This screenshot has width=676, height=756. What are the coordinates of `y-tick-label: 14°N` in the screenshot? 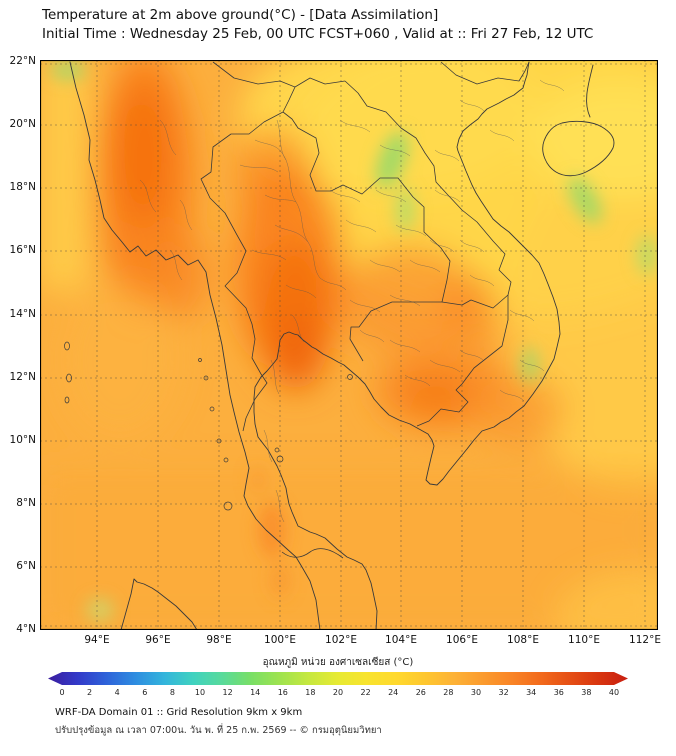 It's located at (22, 314).